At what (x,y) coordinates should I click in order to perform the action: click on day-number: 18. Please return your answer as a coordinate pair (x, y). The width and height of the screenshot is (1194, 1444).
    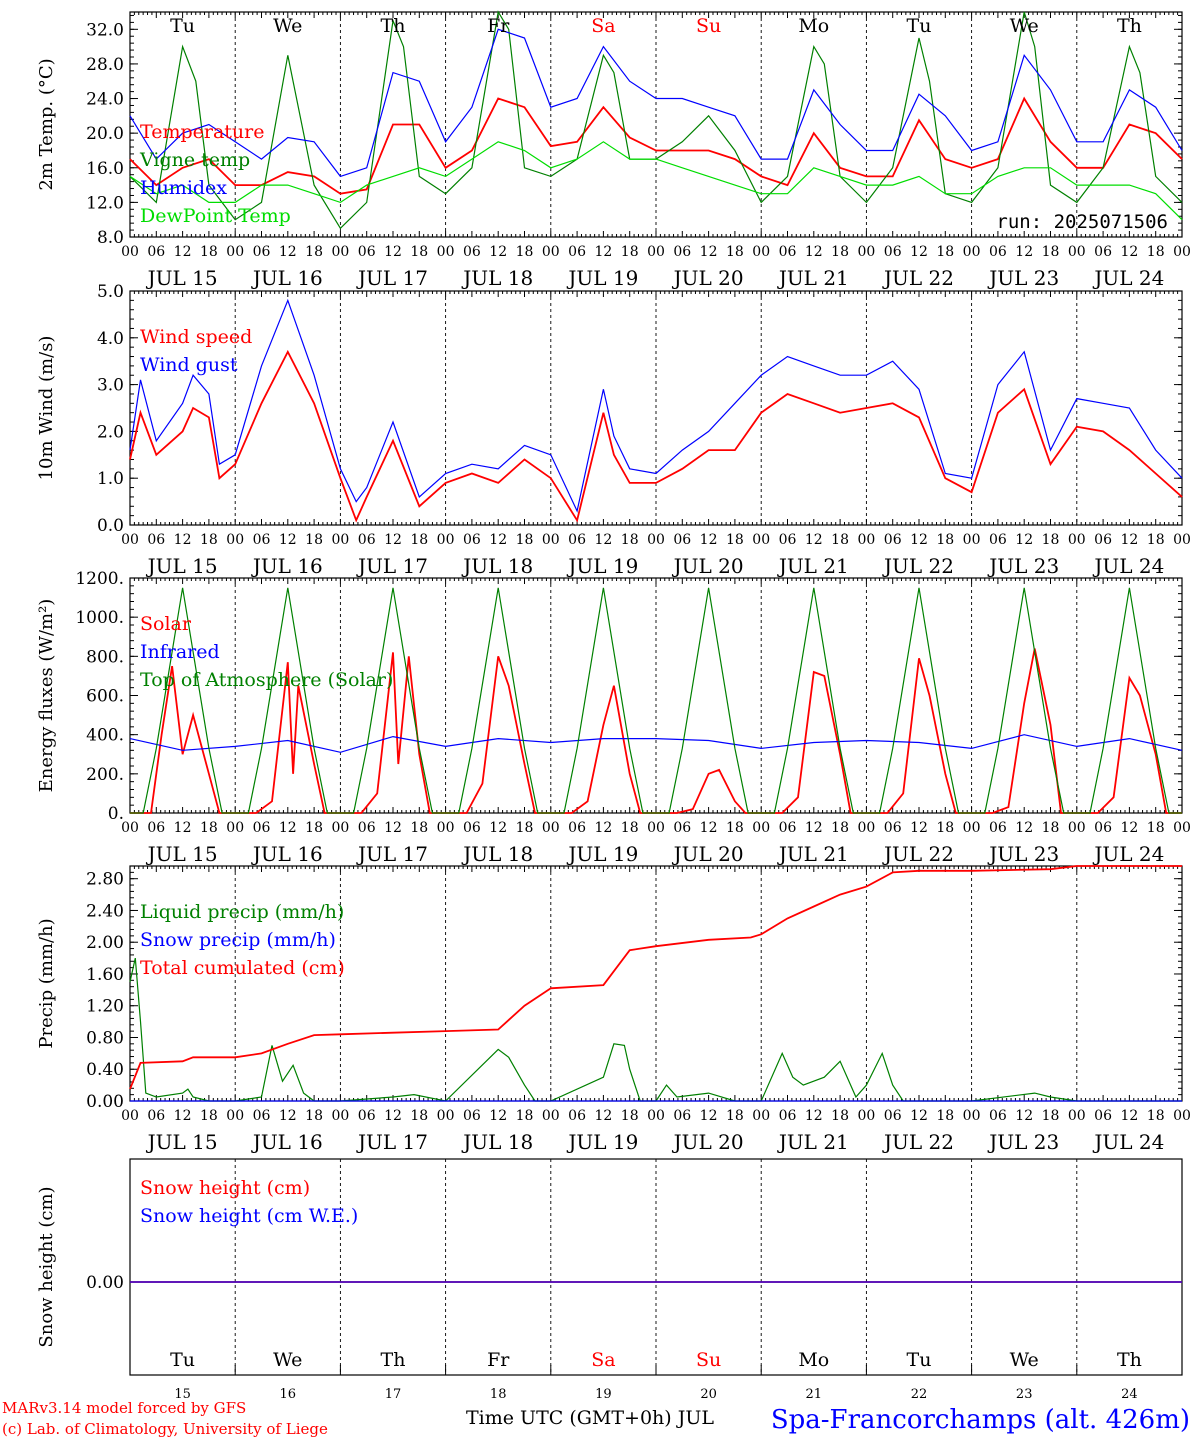
    Looking at the image, I should click on (498, 1394).